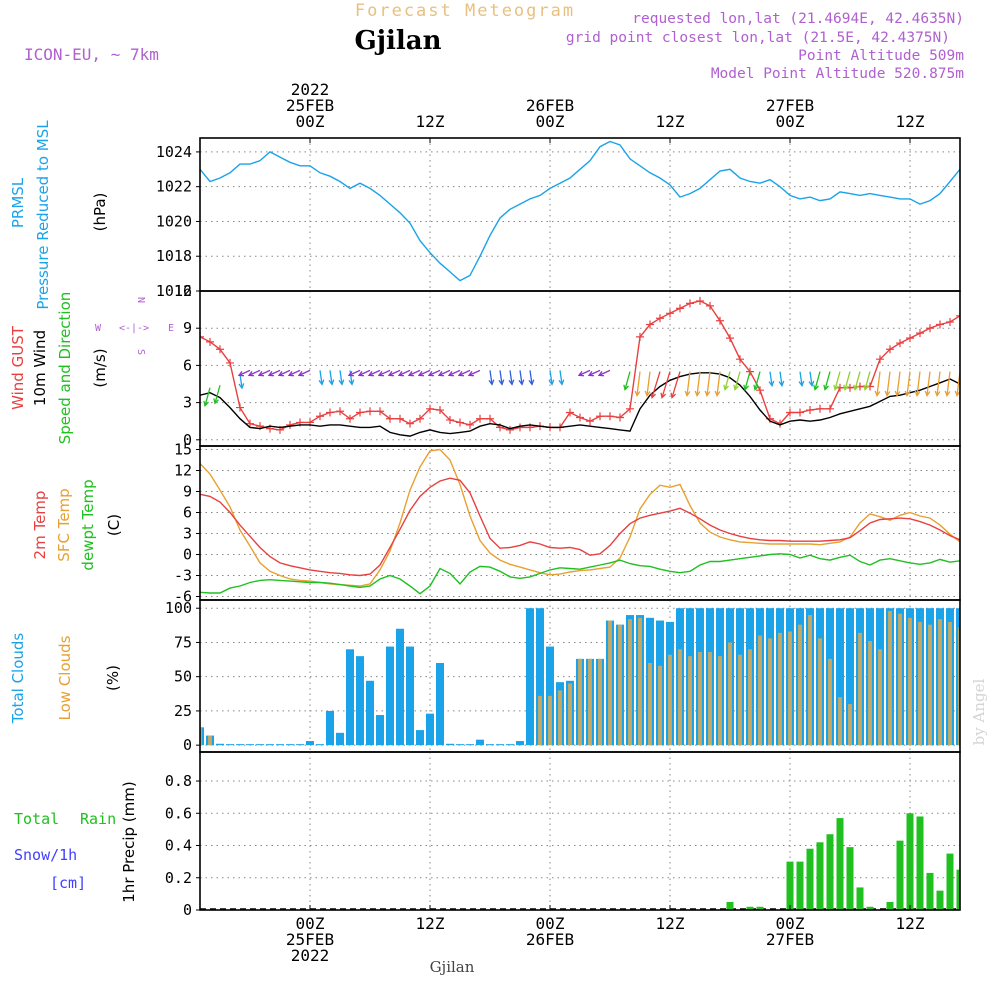 This screenshot has width=1000, height=1000. I want to click on label-low-clouds: Low Clouds, so click(65, 677).